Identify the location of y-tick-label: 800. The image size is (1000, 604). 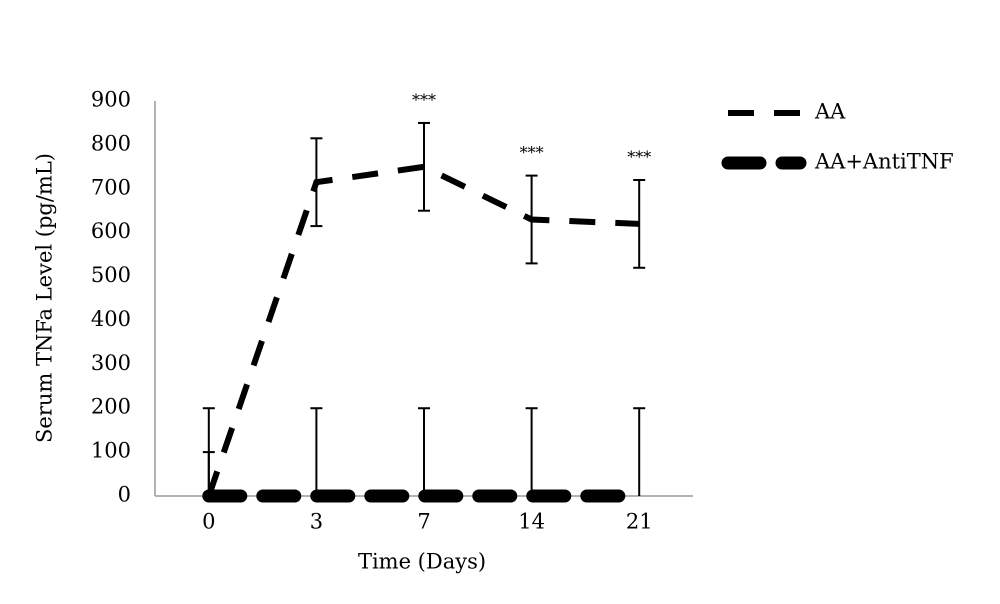
(111, 143).